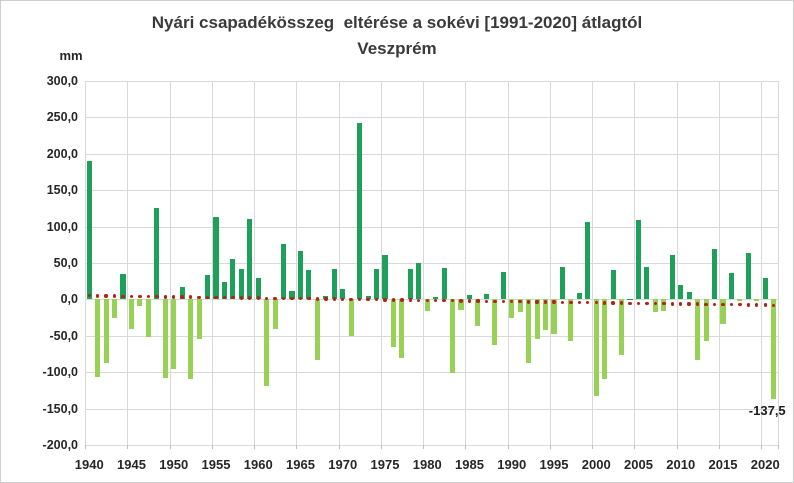 The image size is (794, 483). Describe the element at coordinates (554, 316) in the screenshot. I see `bar-1995` at that location.